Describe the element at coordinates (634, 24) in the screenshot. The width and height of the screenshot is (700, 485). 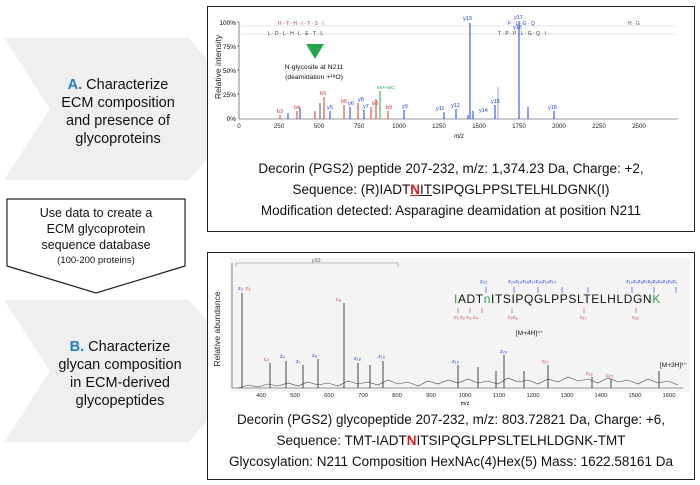
I see `svg-text: H · G` at that location.